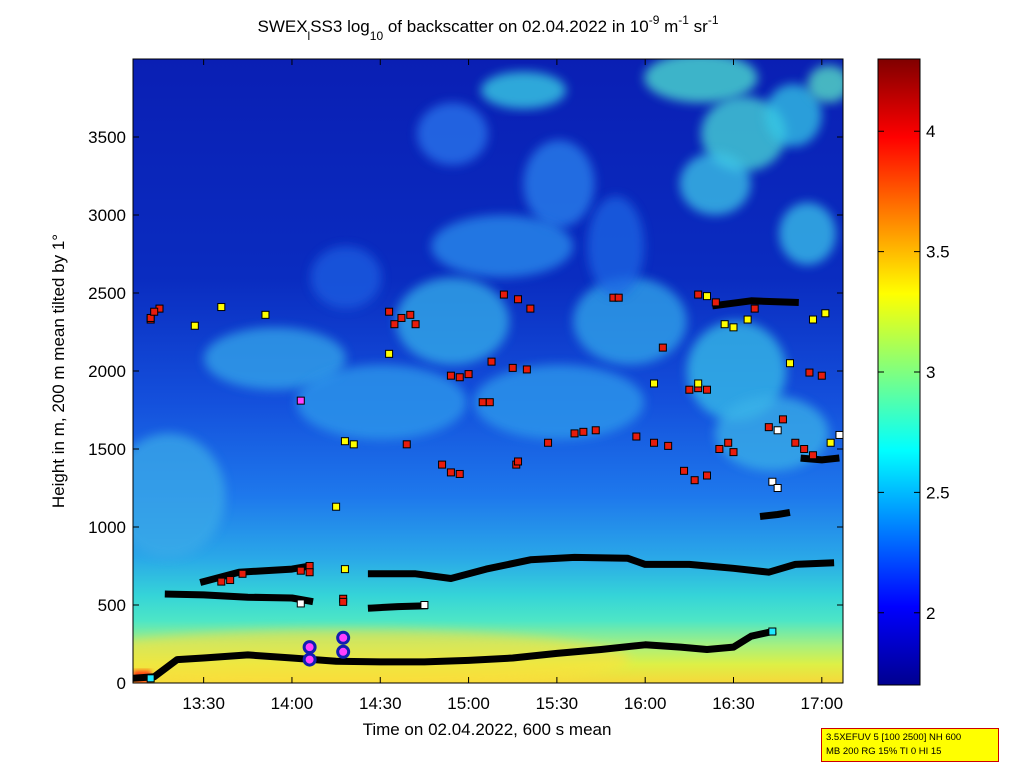 The width and height of the screenshot is (1023, 767). I want to click on y-tick-label: 2500, so click(107, 293).